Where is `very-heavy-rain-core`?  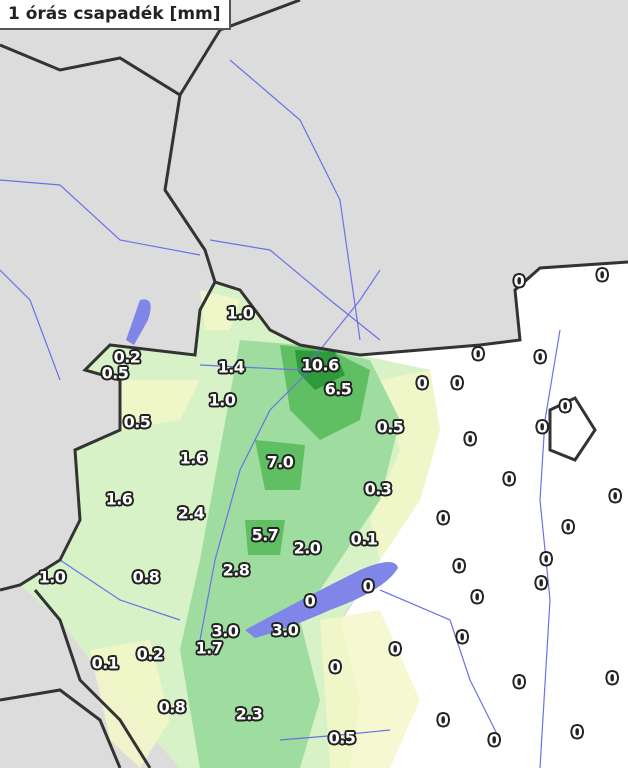 very-heavy-rain-core is located at coordinates (320, 370).